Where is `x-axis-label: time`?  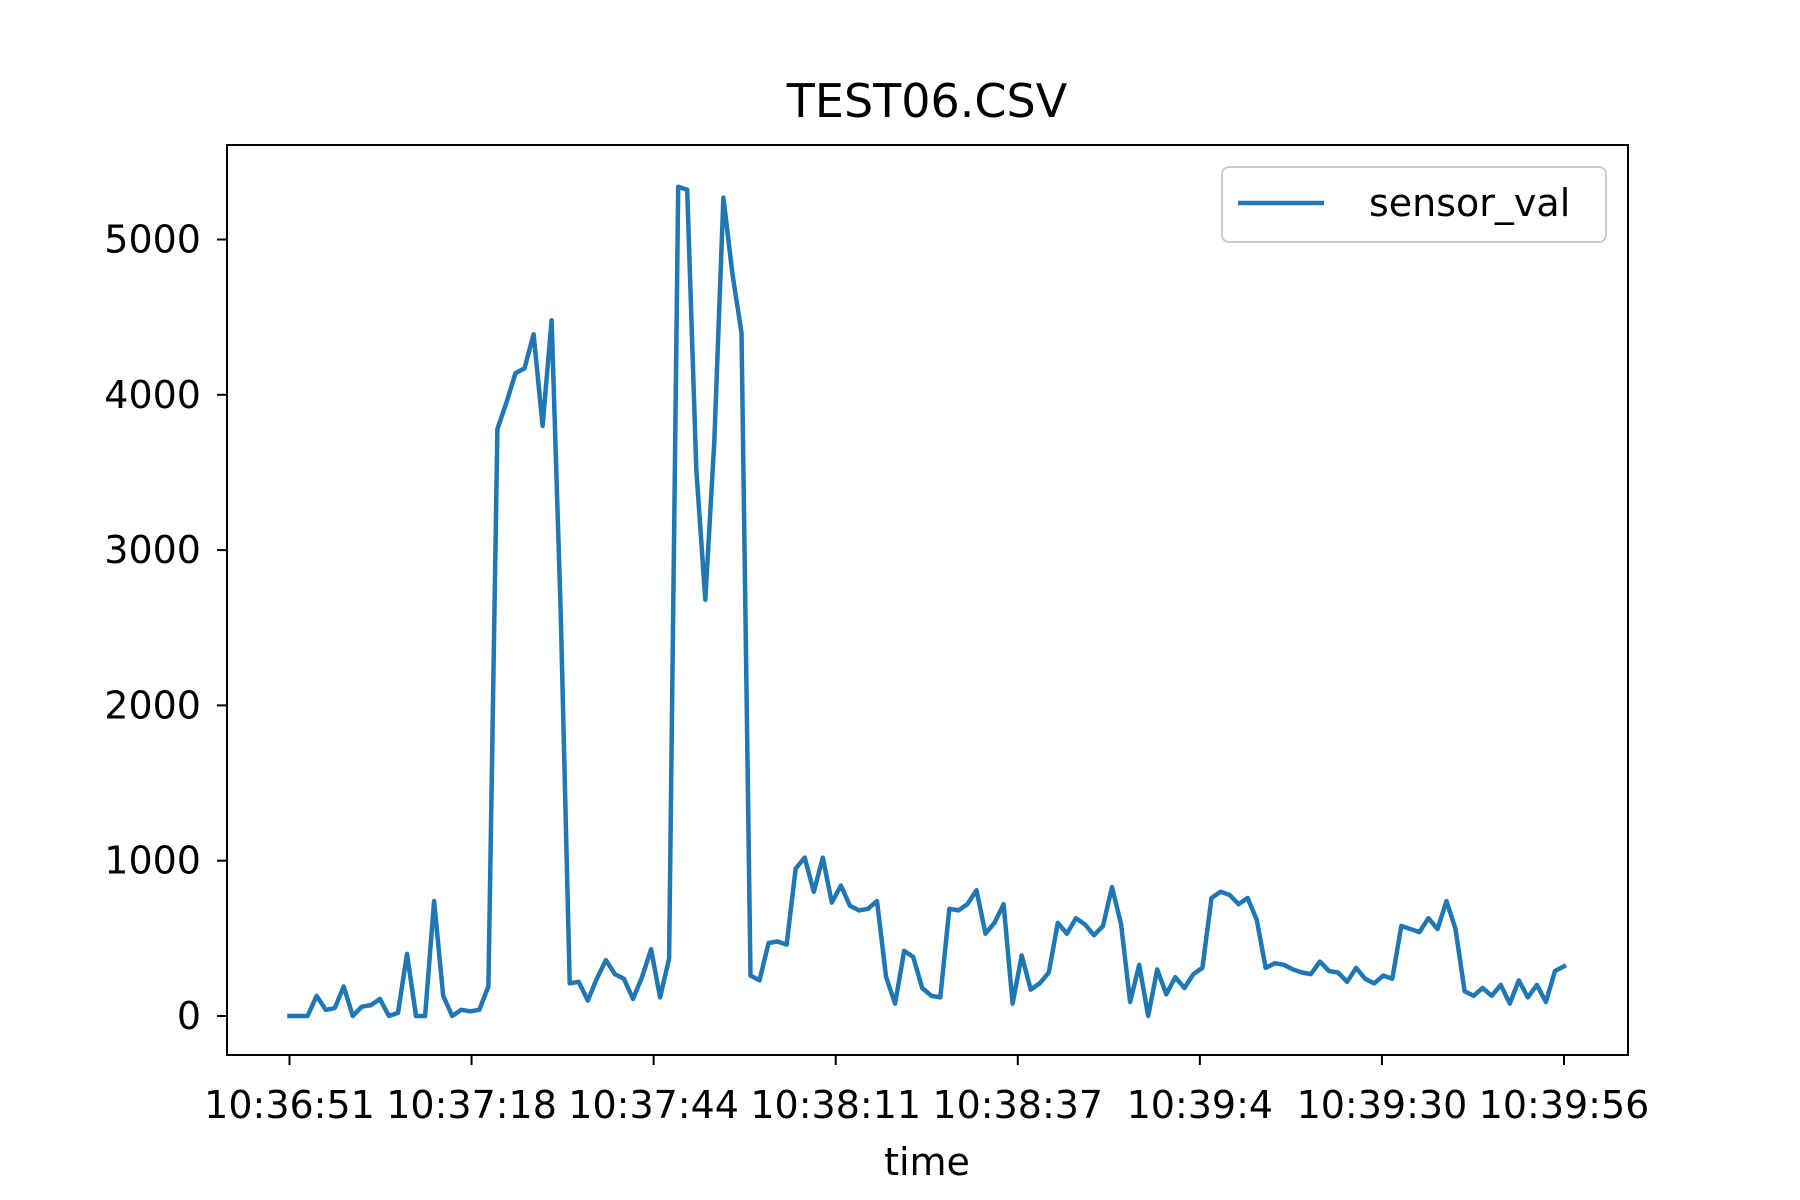
x-axis-label: time is located at coordinates (927, 1162).